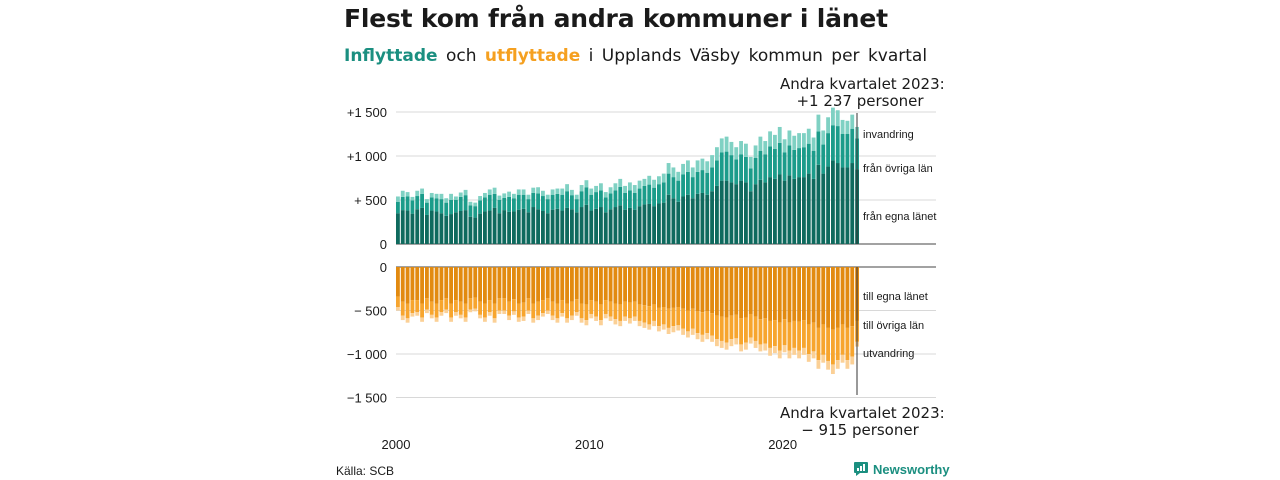 The height and width of the screenshot is (480, 1280). Describe the element at coordinates (367, 156) in the screenshot. I see `top-y-tick-label: +1 000` at that location.